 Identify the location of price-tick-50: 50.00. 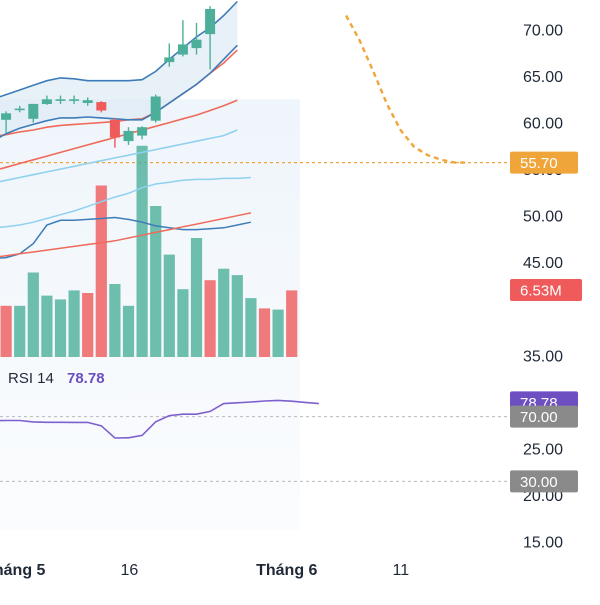
(543, 217).